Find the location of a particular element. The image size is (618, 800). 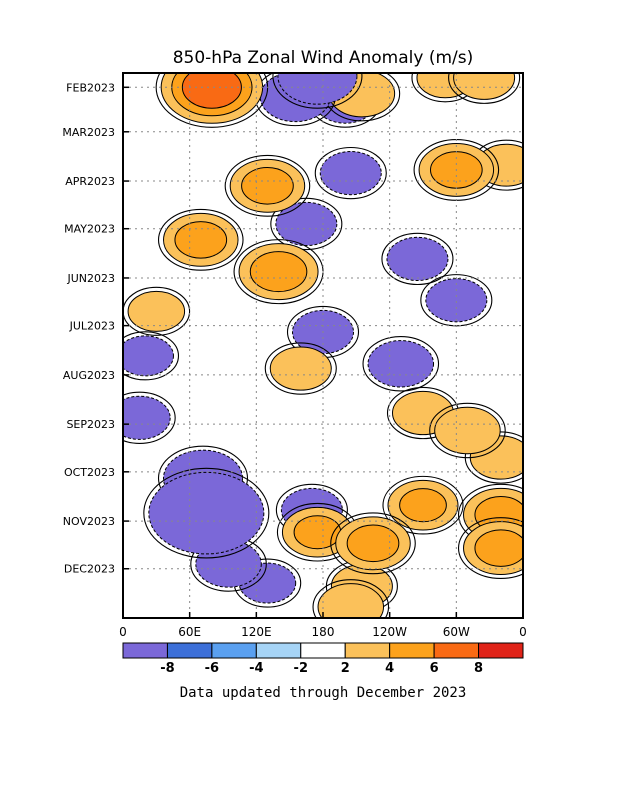

y-tick-label: SEP2023 is located at coordinates (90, 424).